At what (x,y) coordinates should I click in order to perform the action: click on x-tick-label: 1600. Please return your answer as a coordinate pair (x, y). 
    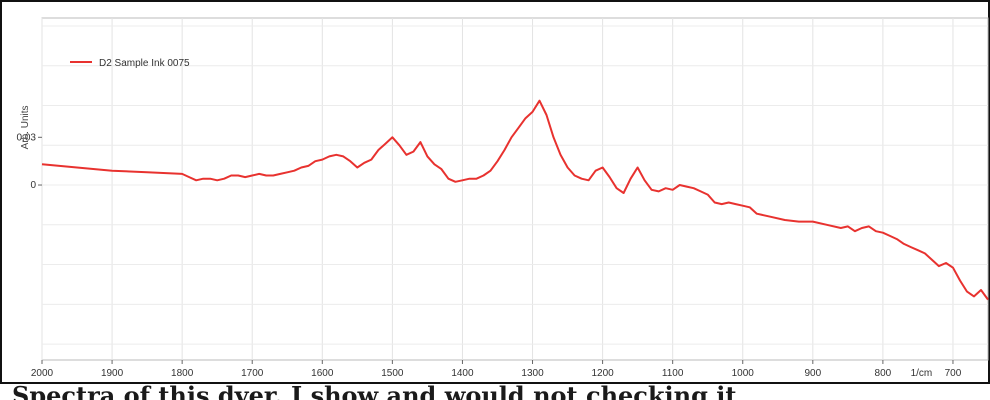
    Looking at the image, I should click on (322, 373).